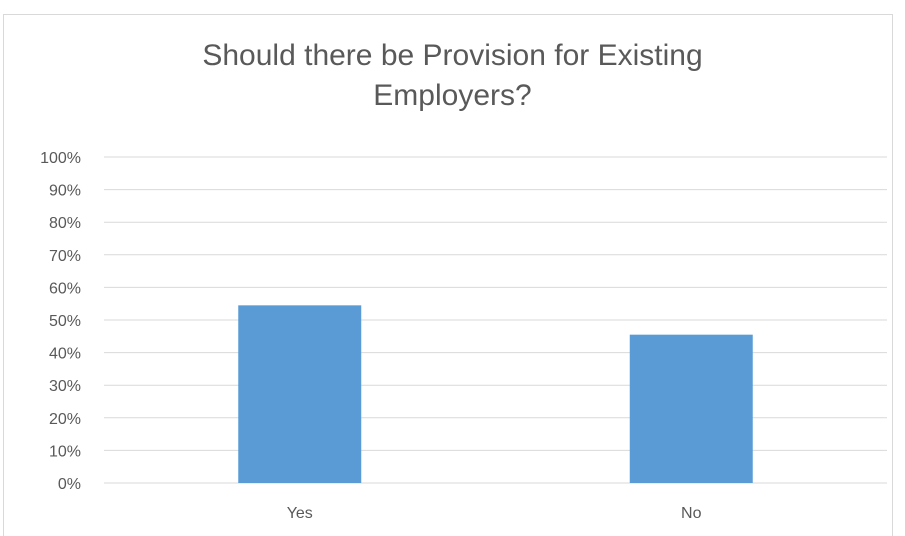 The height and width of the screenshot is (536, 905). What do you see at coordinates (65, 386) in the screenshot?
I see `y-tick-label: 30%` at bounding box center [65, 386].